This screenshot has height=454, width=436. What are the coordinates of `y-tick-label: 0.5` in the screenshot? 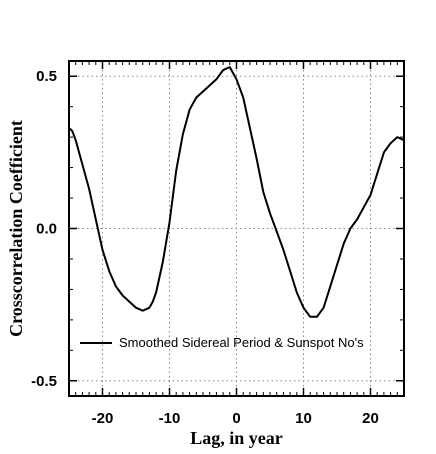 It's located at (46, 76).